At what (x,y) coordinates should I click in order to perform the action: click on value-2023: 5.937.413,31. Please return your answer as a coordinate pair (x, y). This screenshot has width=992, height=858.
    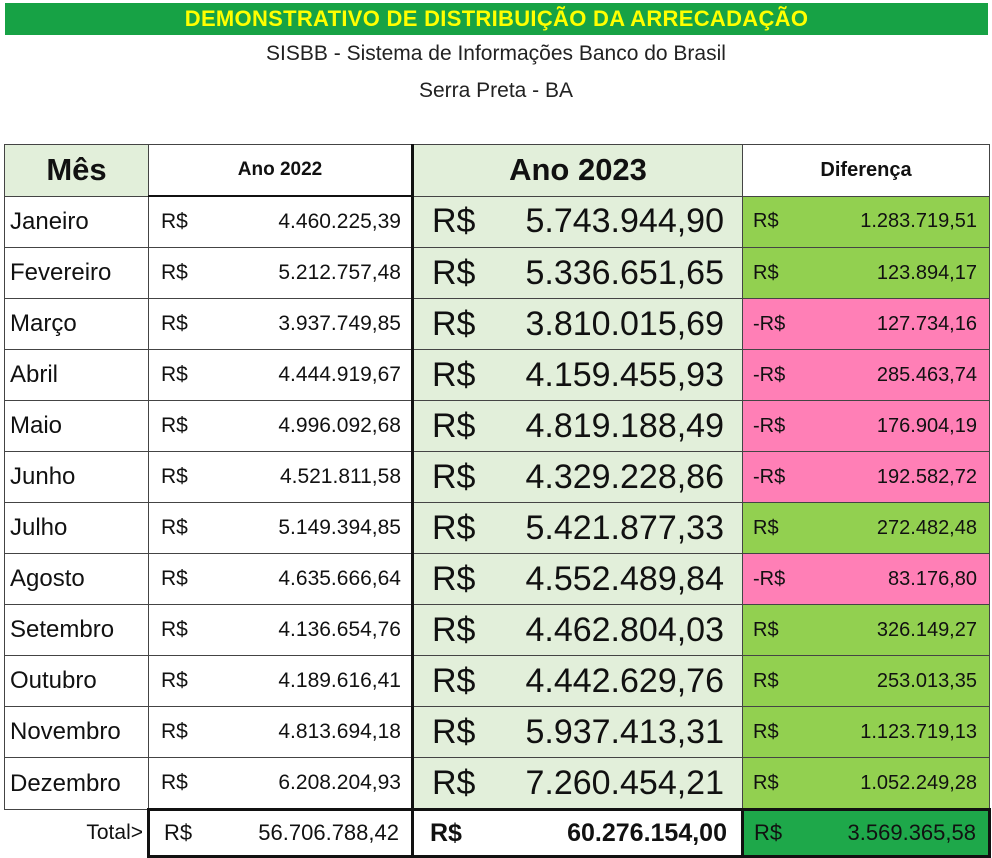
    Looking at the image, I should click on (624, 731).